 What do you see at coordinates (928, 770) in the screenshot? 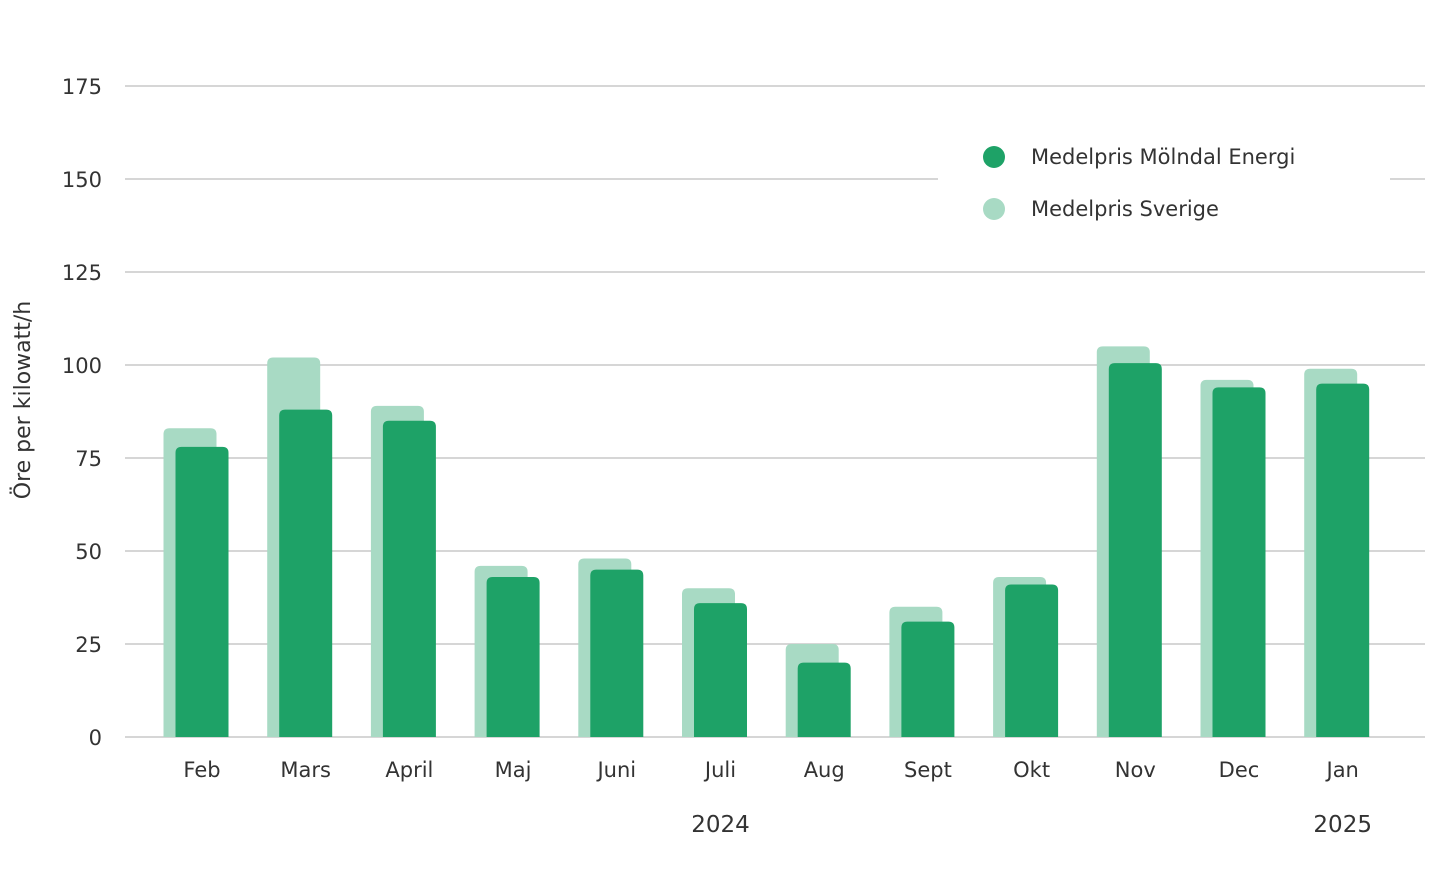
I see `x-tick-label: Sept` at bounding box center [928, 770].